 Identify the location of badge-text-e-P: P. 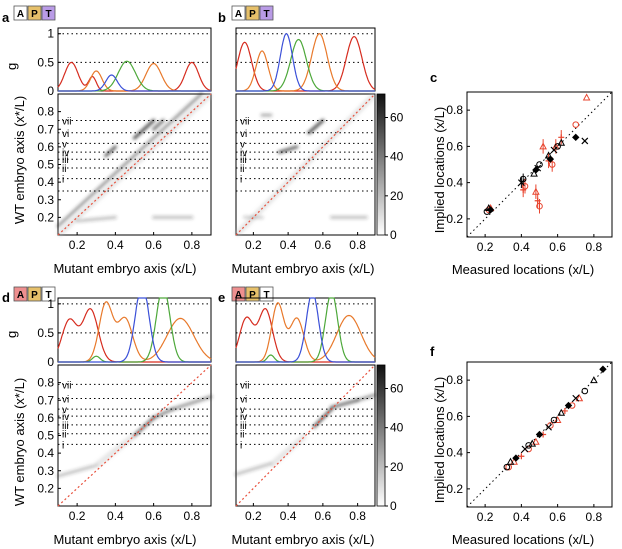
(252, 295).